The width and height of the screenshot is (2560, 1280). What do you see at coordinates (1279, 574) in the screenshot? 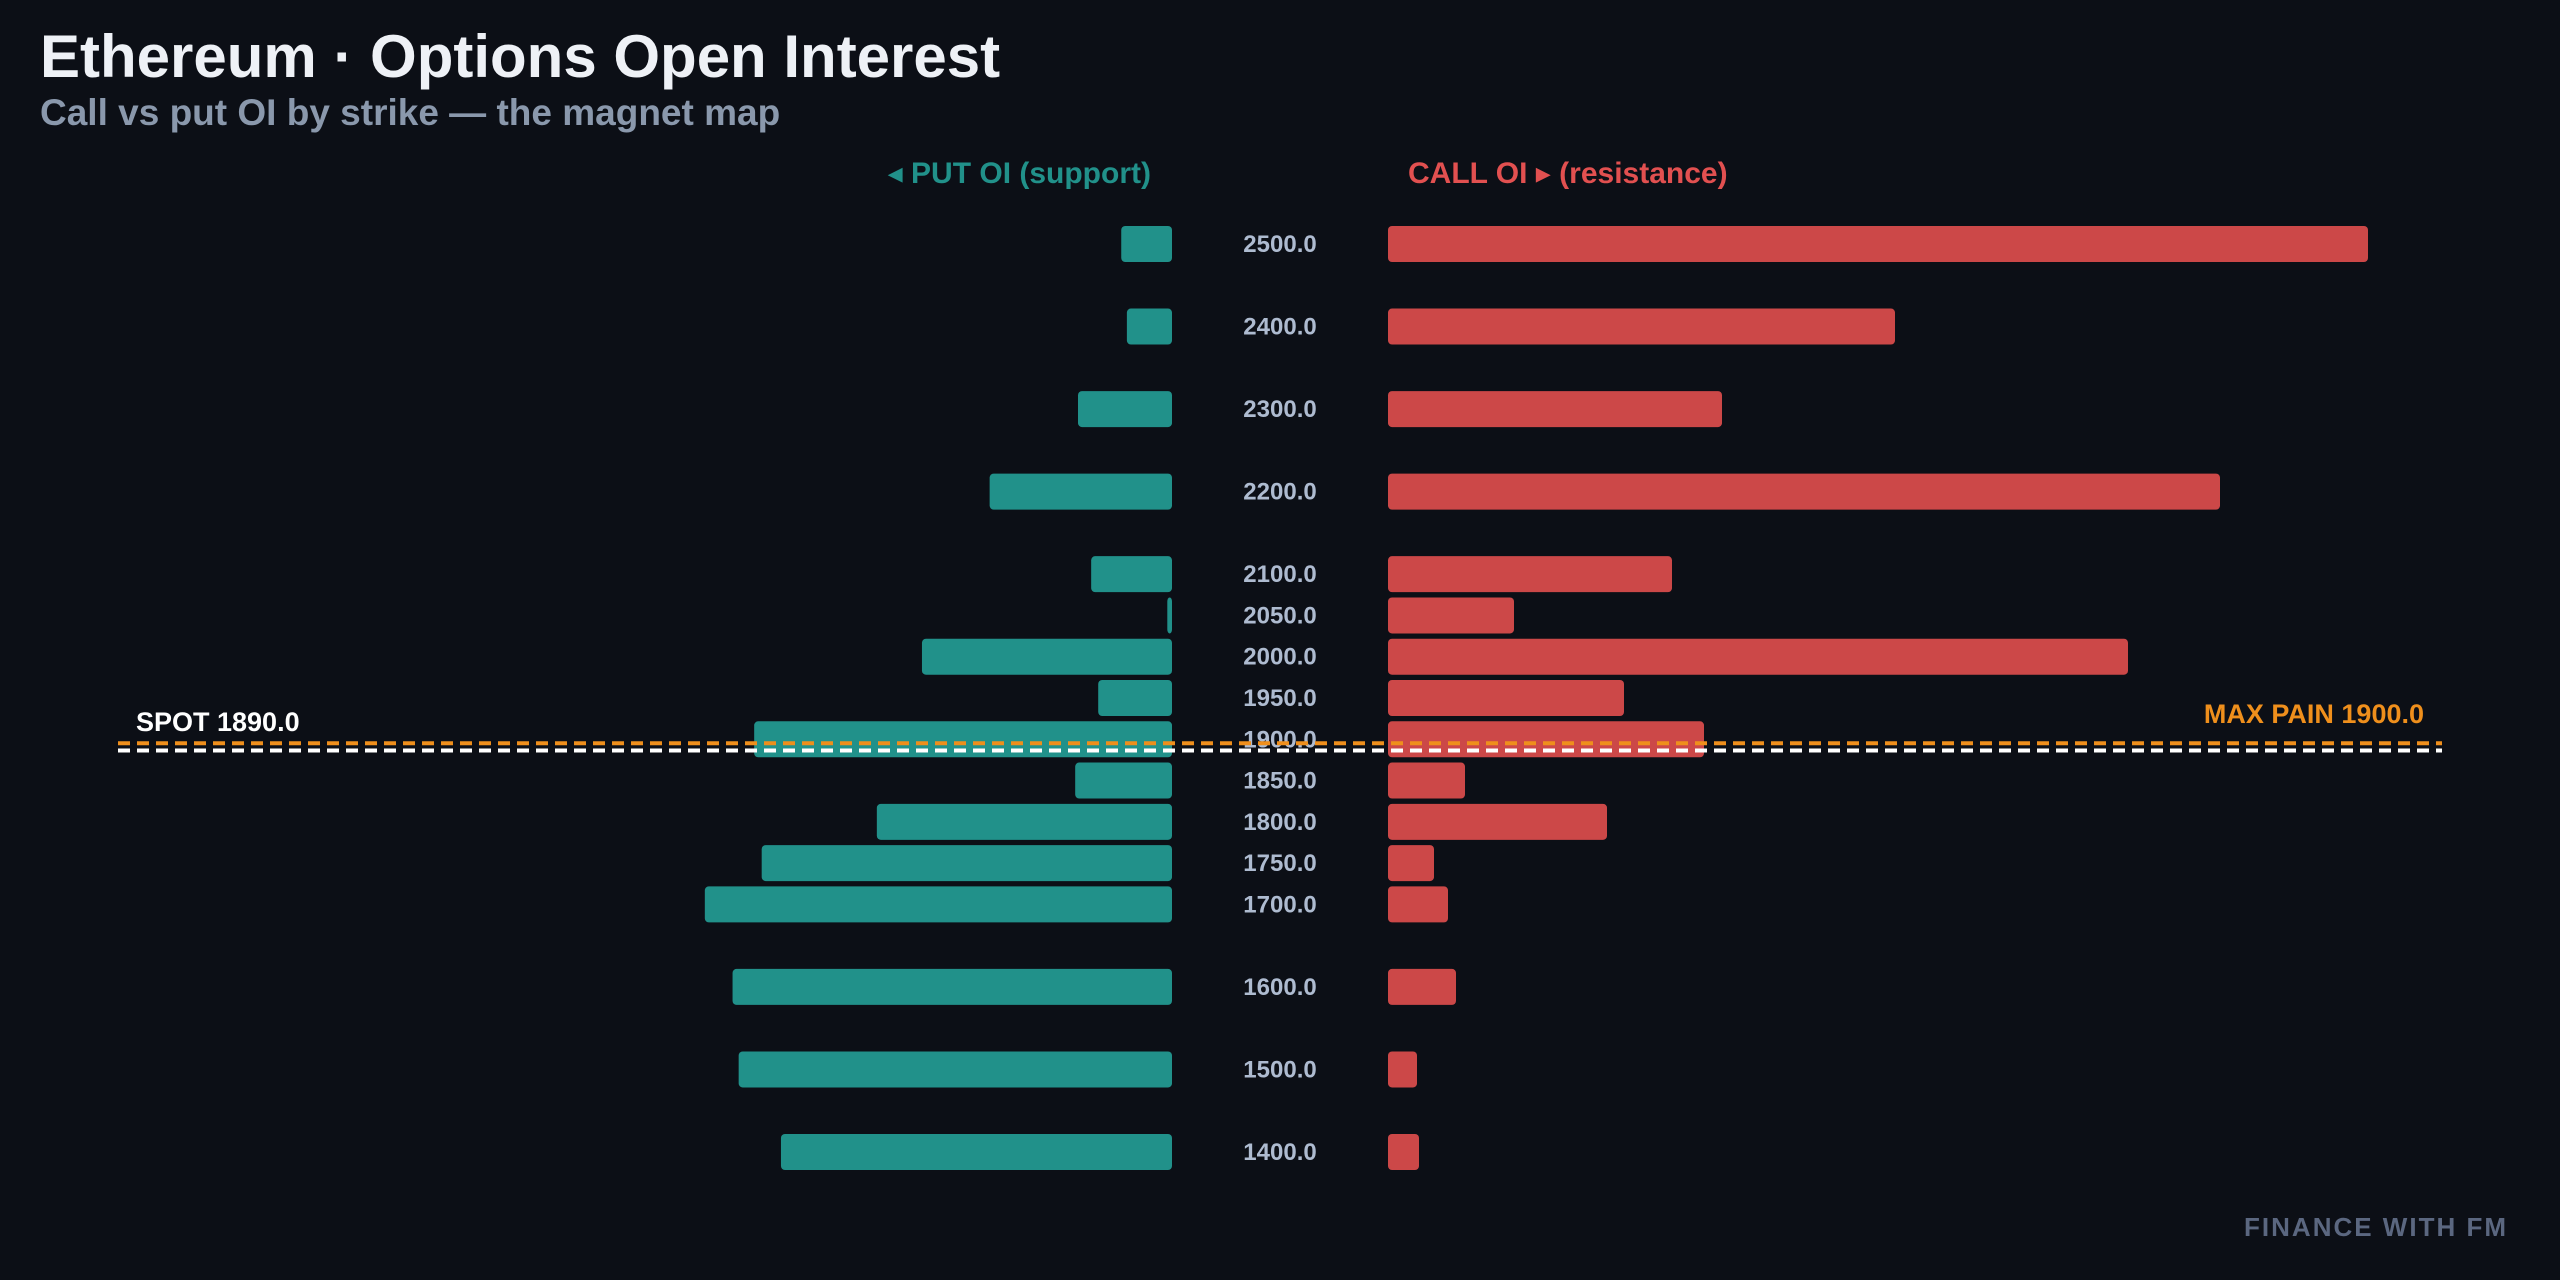
I see `strike-label: 2100.0` at bounding box center [1279, 574].